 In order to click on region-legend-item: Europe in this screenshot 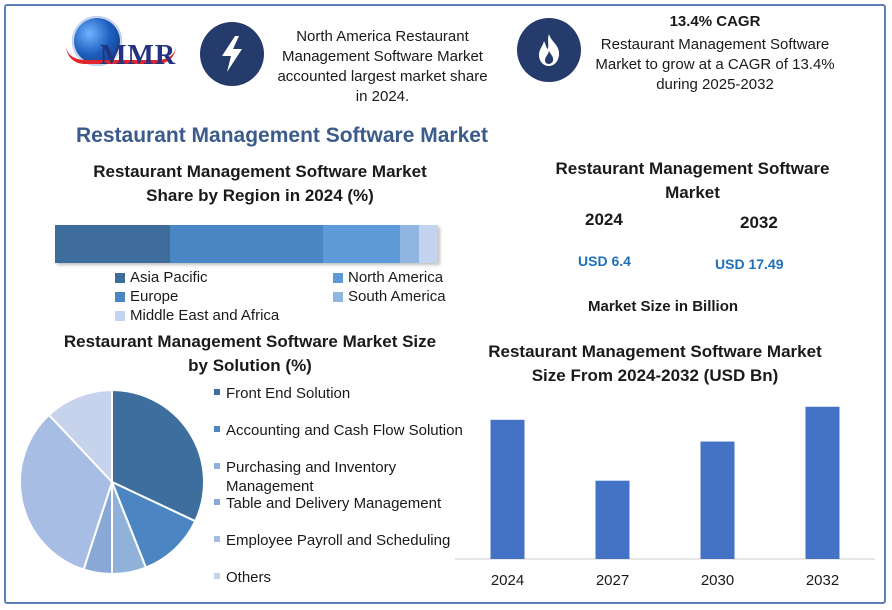, I will do `click(146, 296)`.